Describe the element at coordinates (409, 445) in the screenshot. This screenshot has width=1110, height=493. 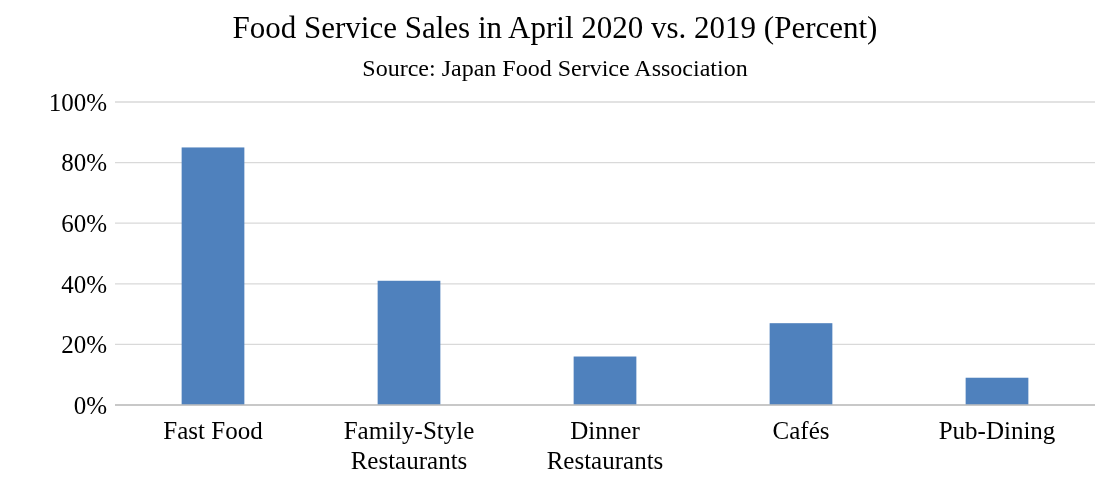
I see `x-tick-label: Family-Style Restaurants` at that location.